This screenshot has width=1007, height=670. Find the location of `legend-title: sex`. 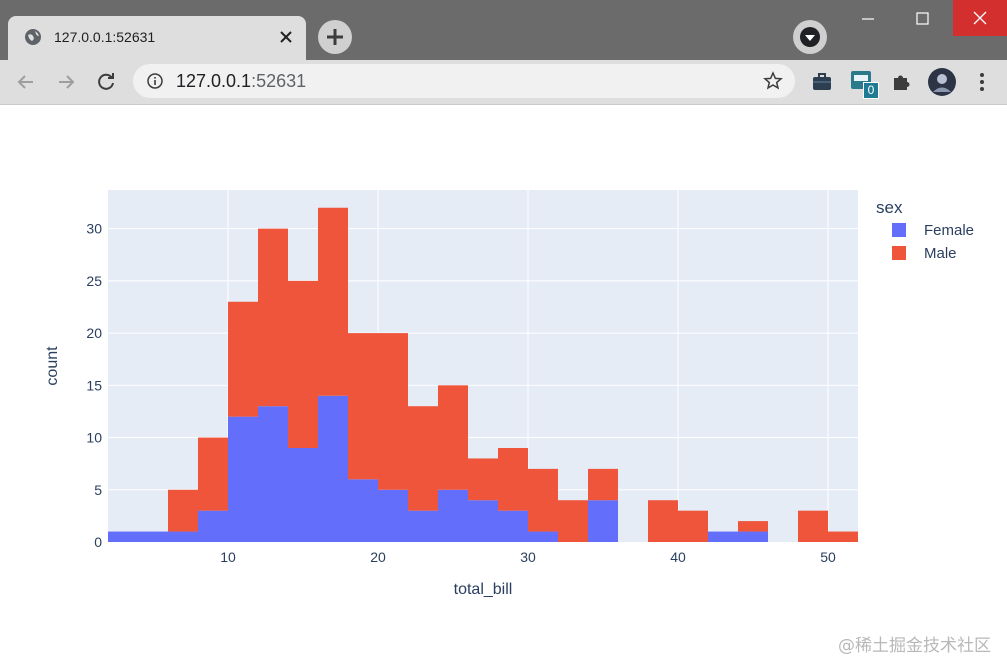

legend-title: sex is located at coordinates (889, 207).